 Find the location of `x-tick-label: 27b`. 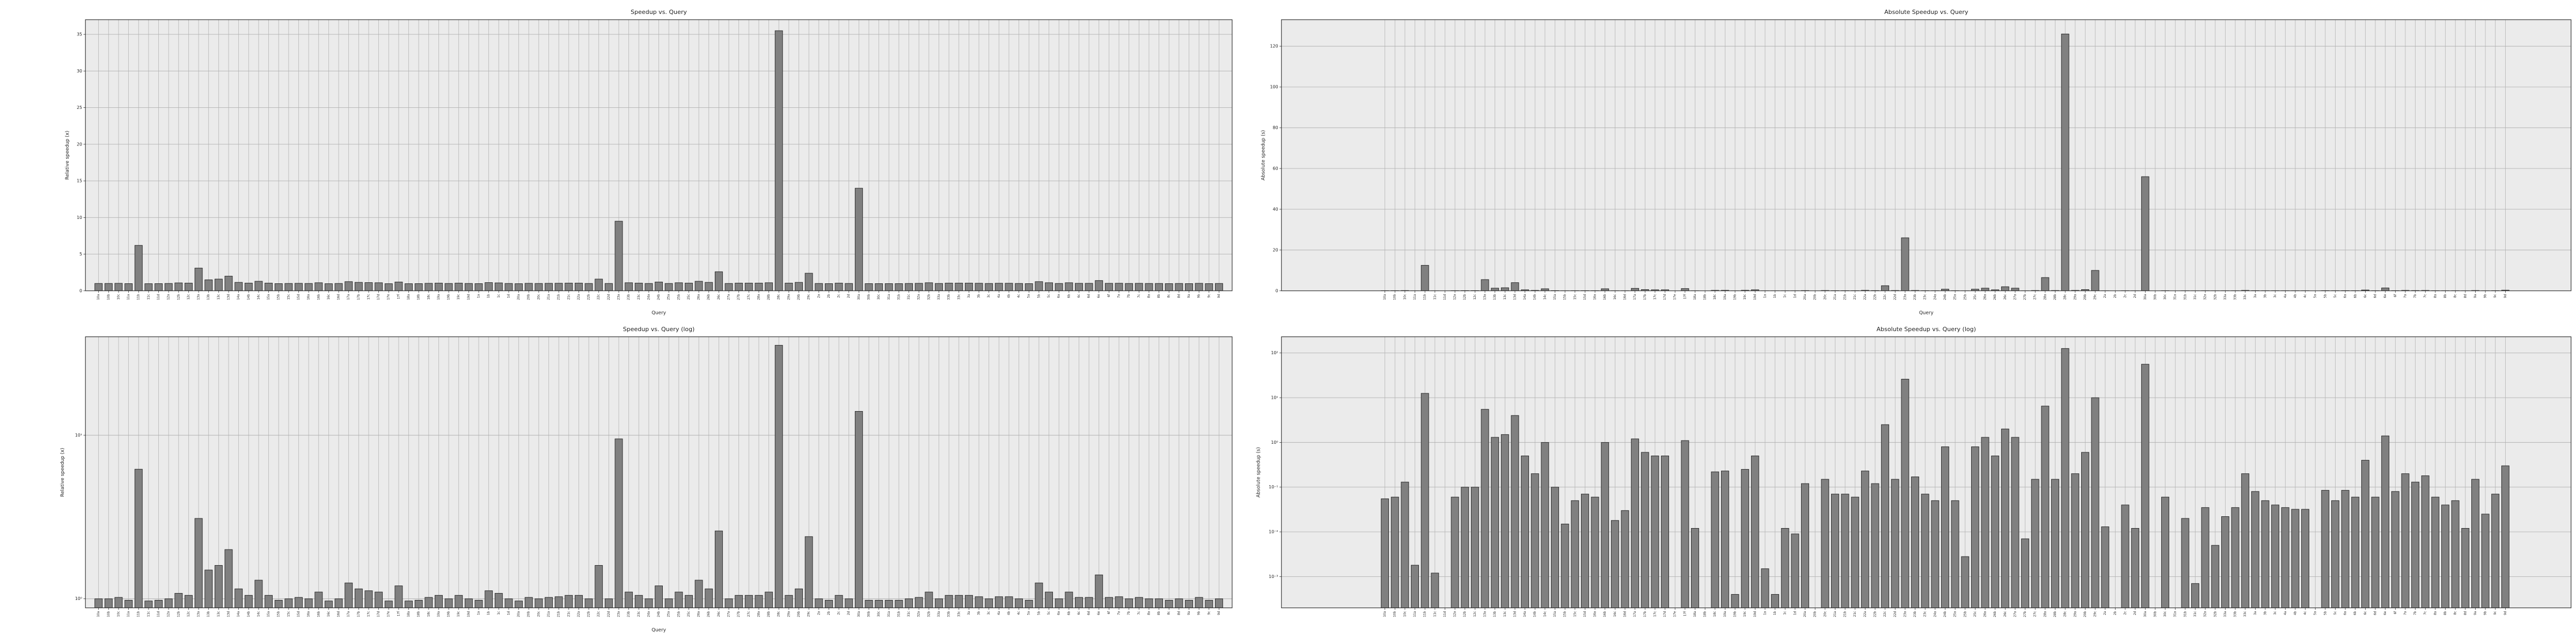

x-tick-label: 27b is located at coordinates (739, 614).